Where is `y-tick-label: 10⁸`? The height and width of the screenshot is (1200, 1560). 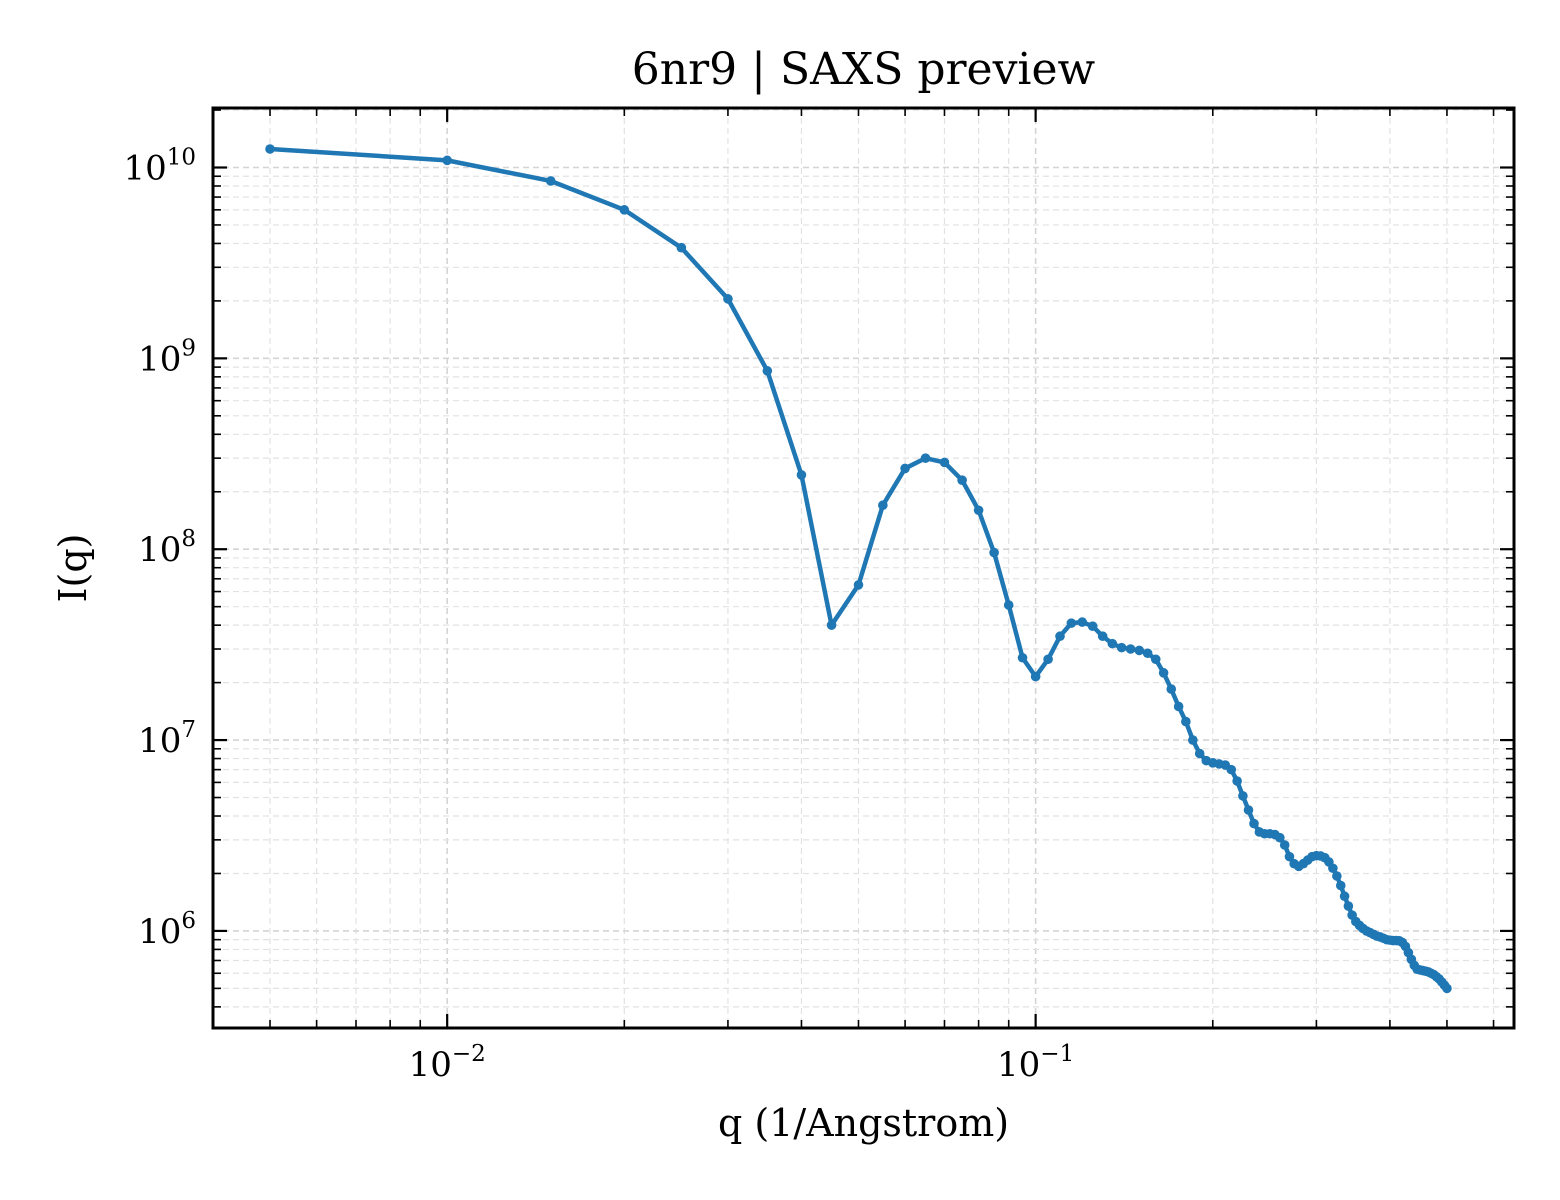
y-tick-label: 10⁸ is located at coordinates (167, 548).